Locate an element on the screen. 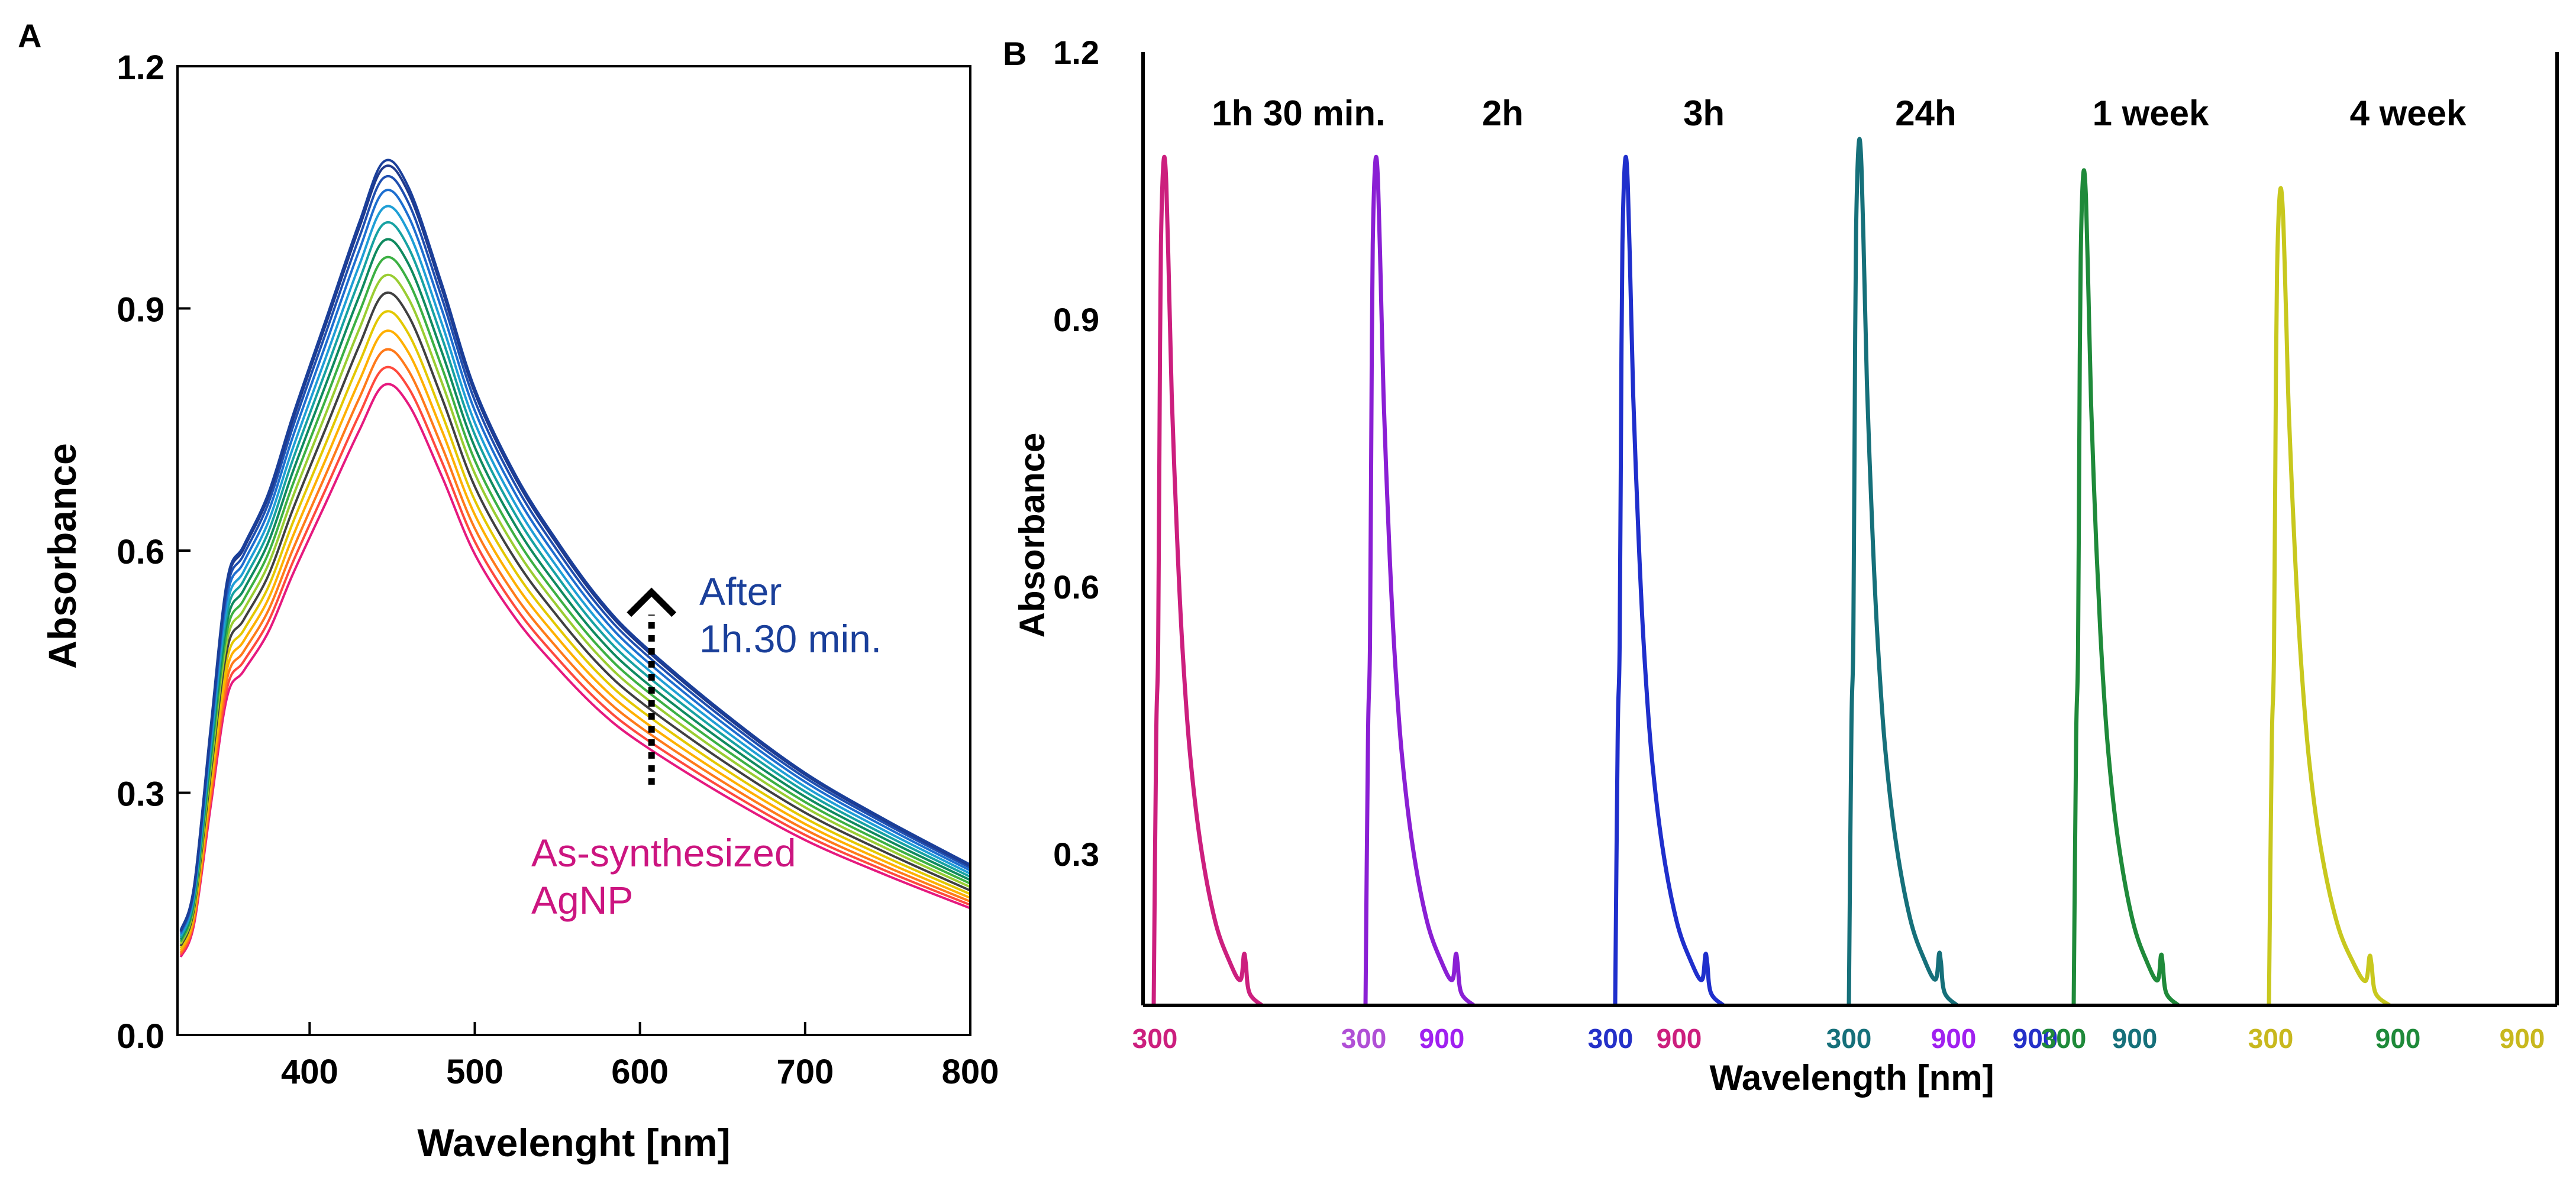  panel-b-x-tick-right-1: 900 is located at coordinates (1442, 1038).